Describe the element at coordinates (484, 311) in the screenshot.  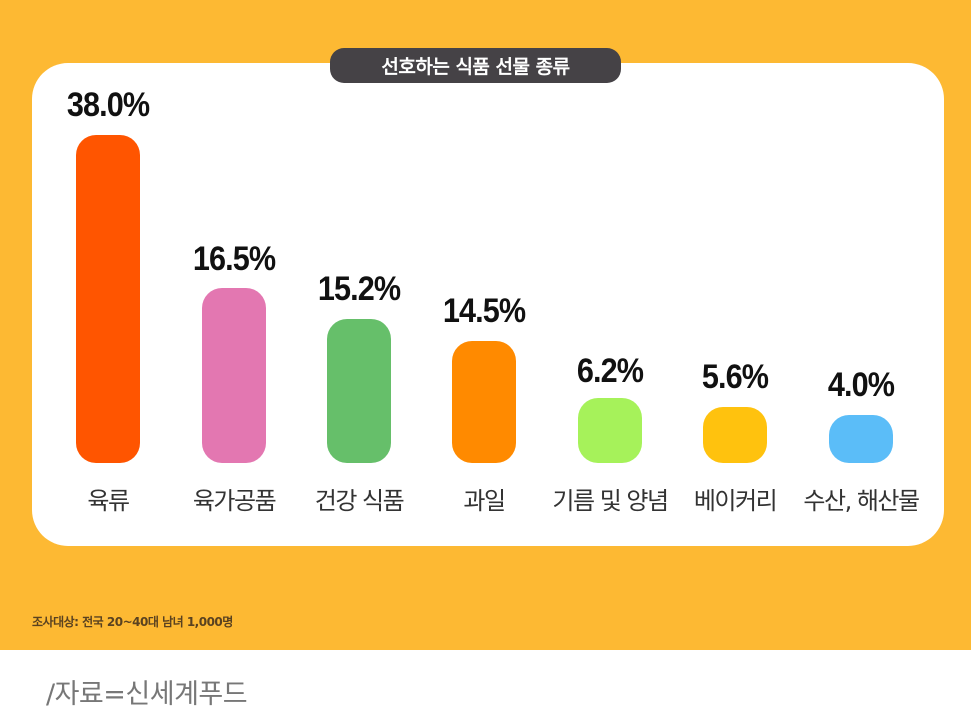
I see `value-label: 14.5%` at that location.